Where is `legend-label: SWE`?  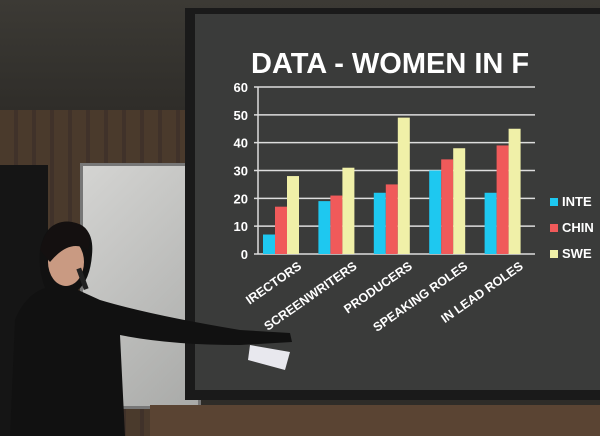
legend-label: SWE is located at coordinates (577, 253).